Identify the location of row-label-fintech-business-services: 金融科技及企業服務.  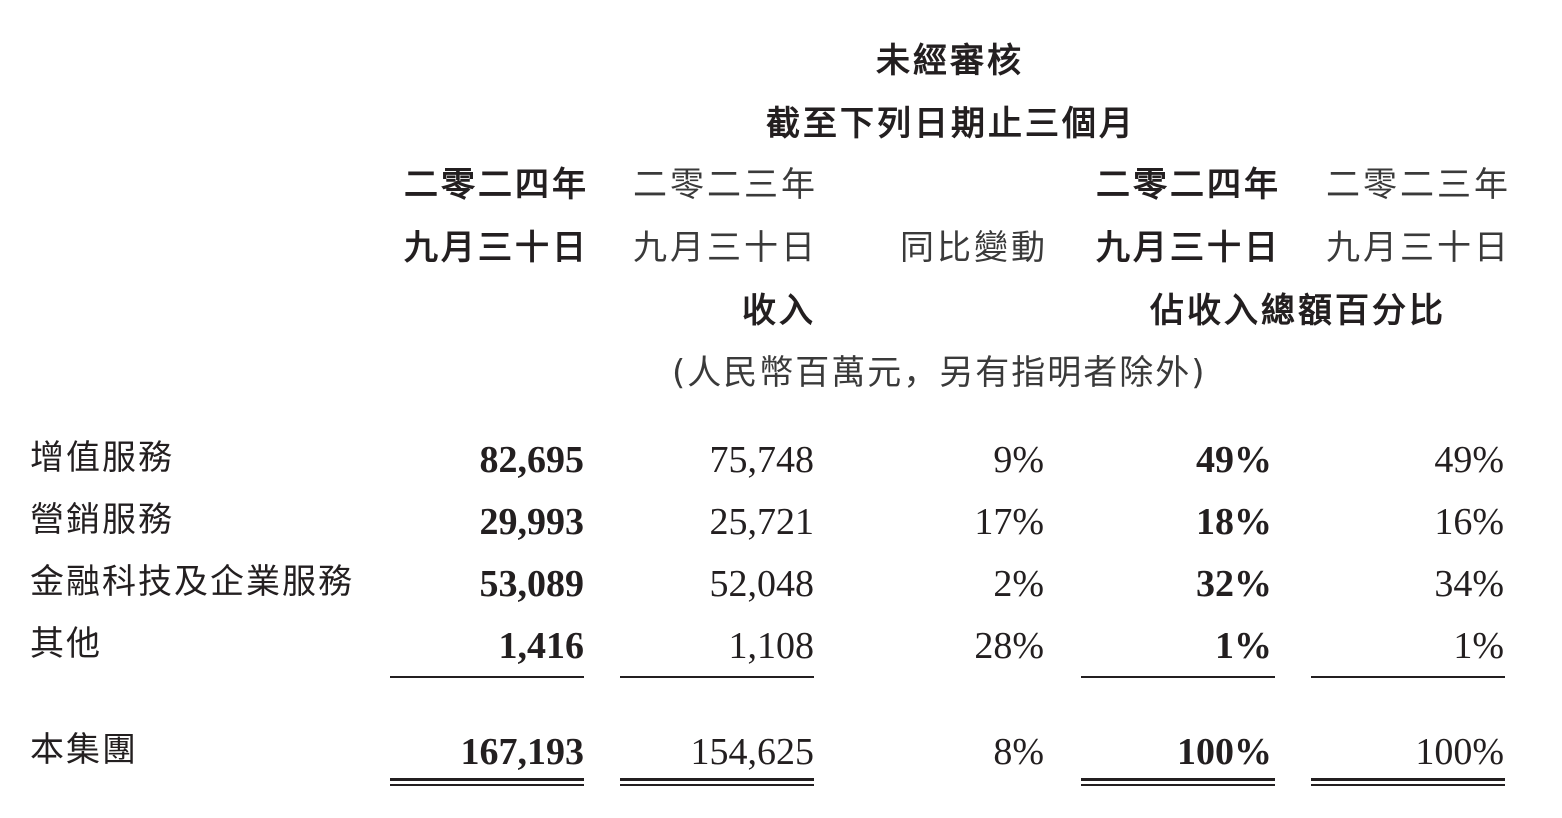
(192, 582).